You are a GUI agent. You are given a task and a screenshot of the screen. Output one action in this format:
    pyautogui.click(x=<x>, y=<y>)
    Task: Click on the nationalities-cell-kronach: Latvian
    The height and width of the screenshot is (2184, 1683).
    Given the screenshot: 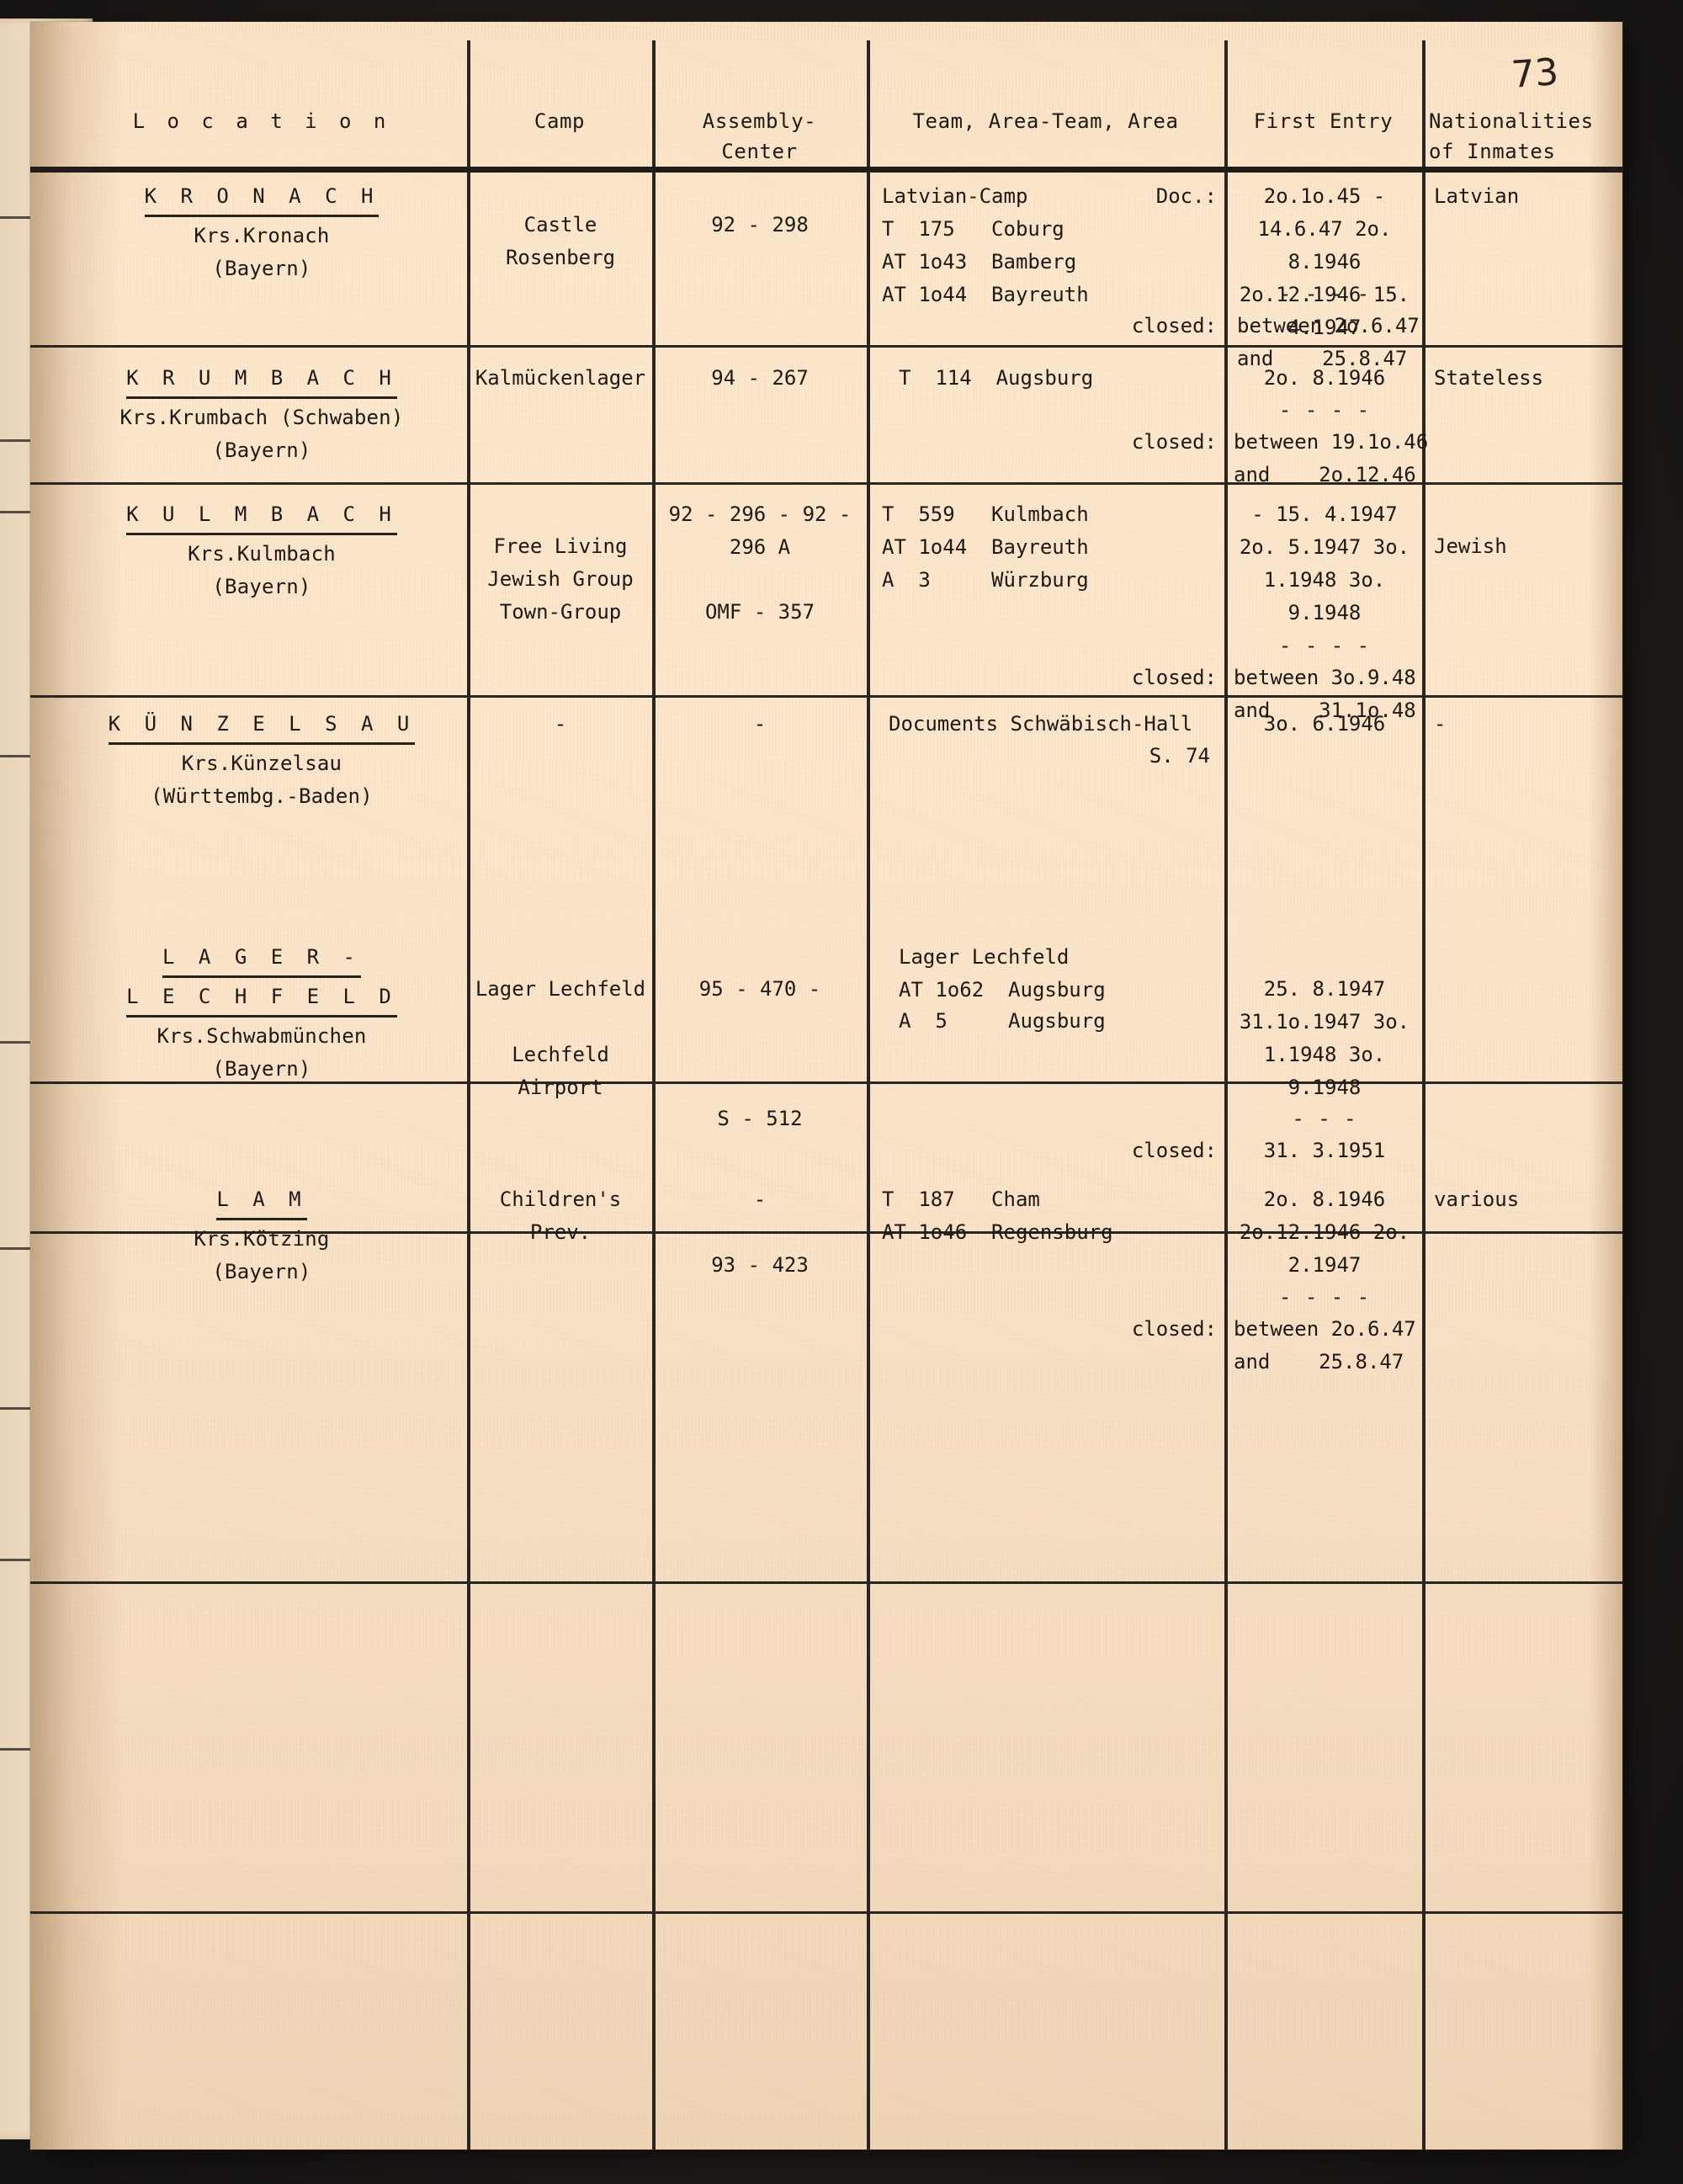 What is the action you would take?
    pyautogui.click(x=1477, y=196)
    